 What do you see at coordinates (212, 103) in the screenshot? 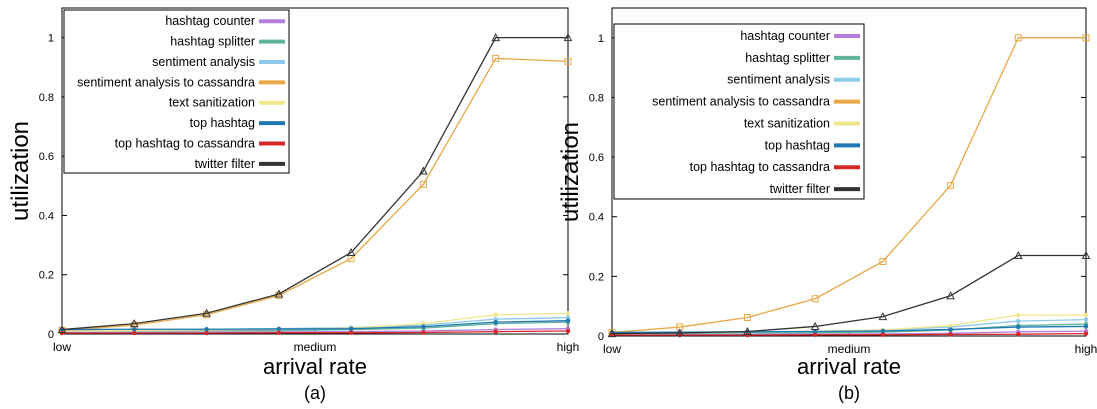
I see `legend-entry-label: text sanitization` at bounding box center [212, 103].